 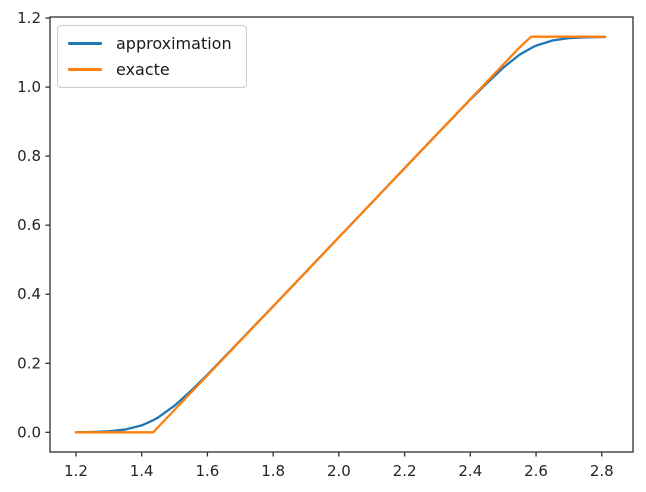 I want to click on y-tick-label: 0.6, so click(x=29, y=225).